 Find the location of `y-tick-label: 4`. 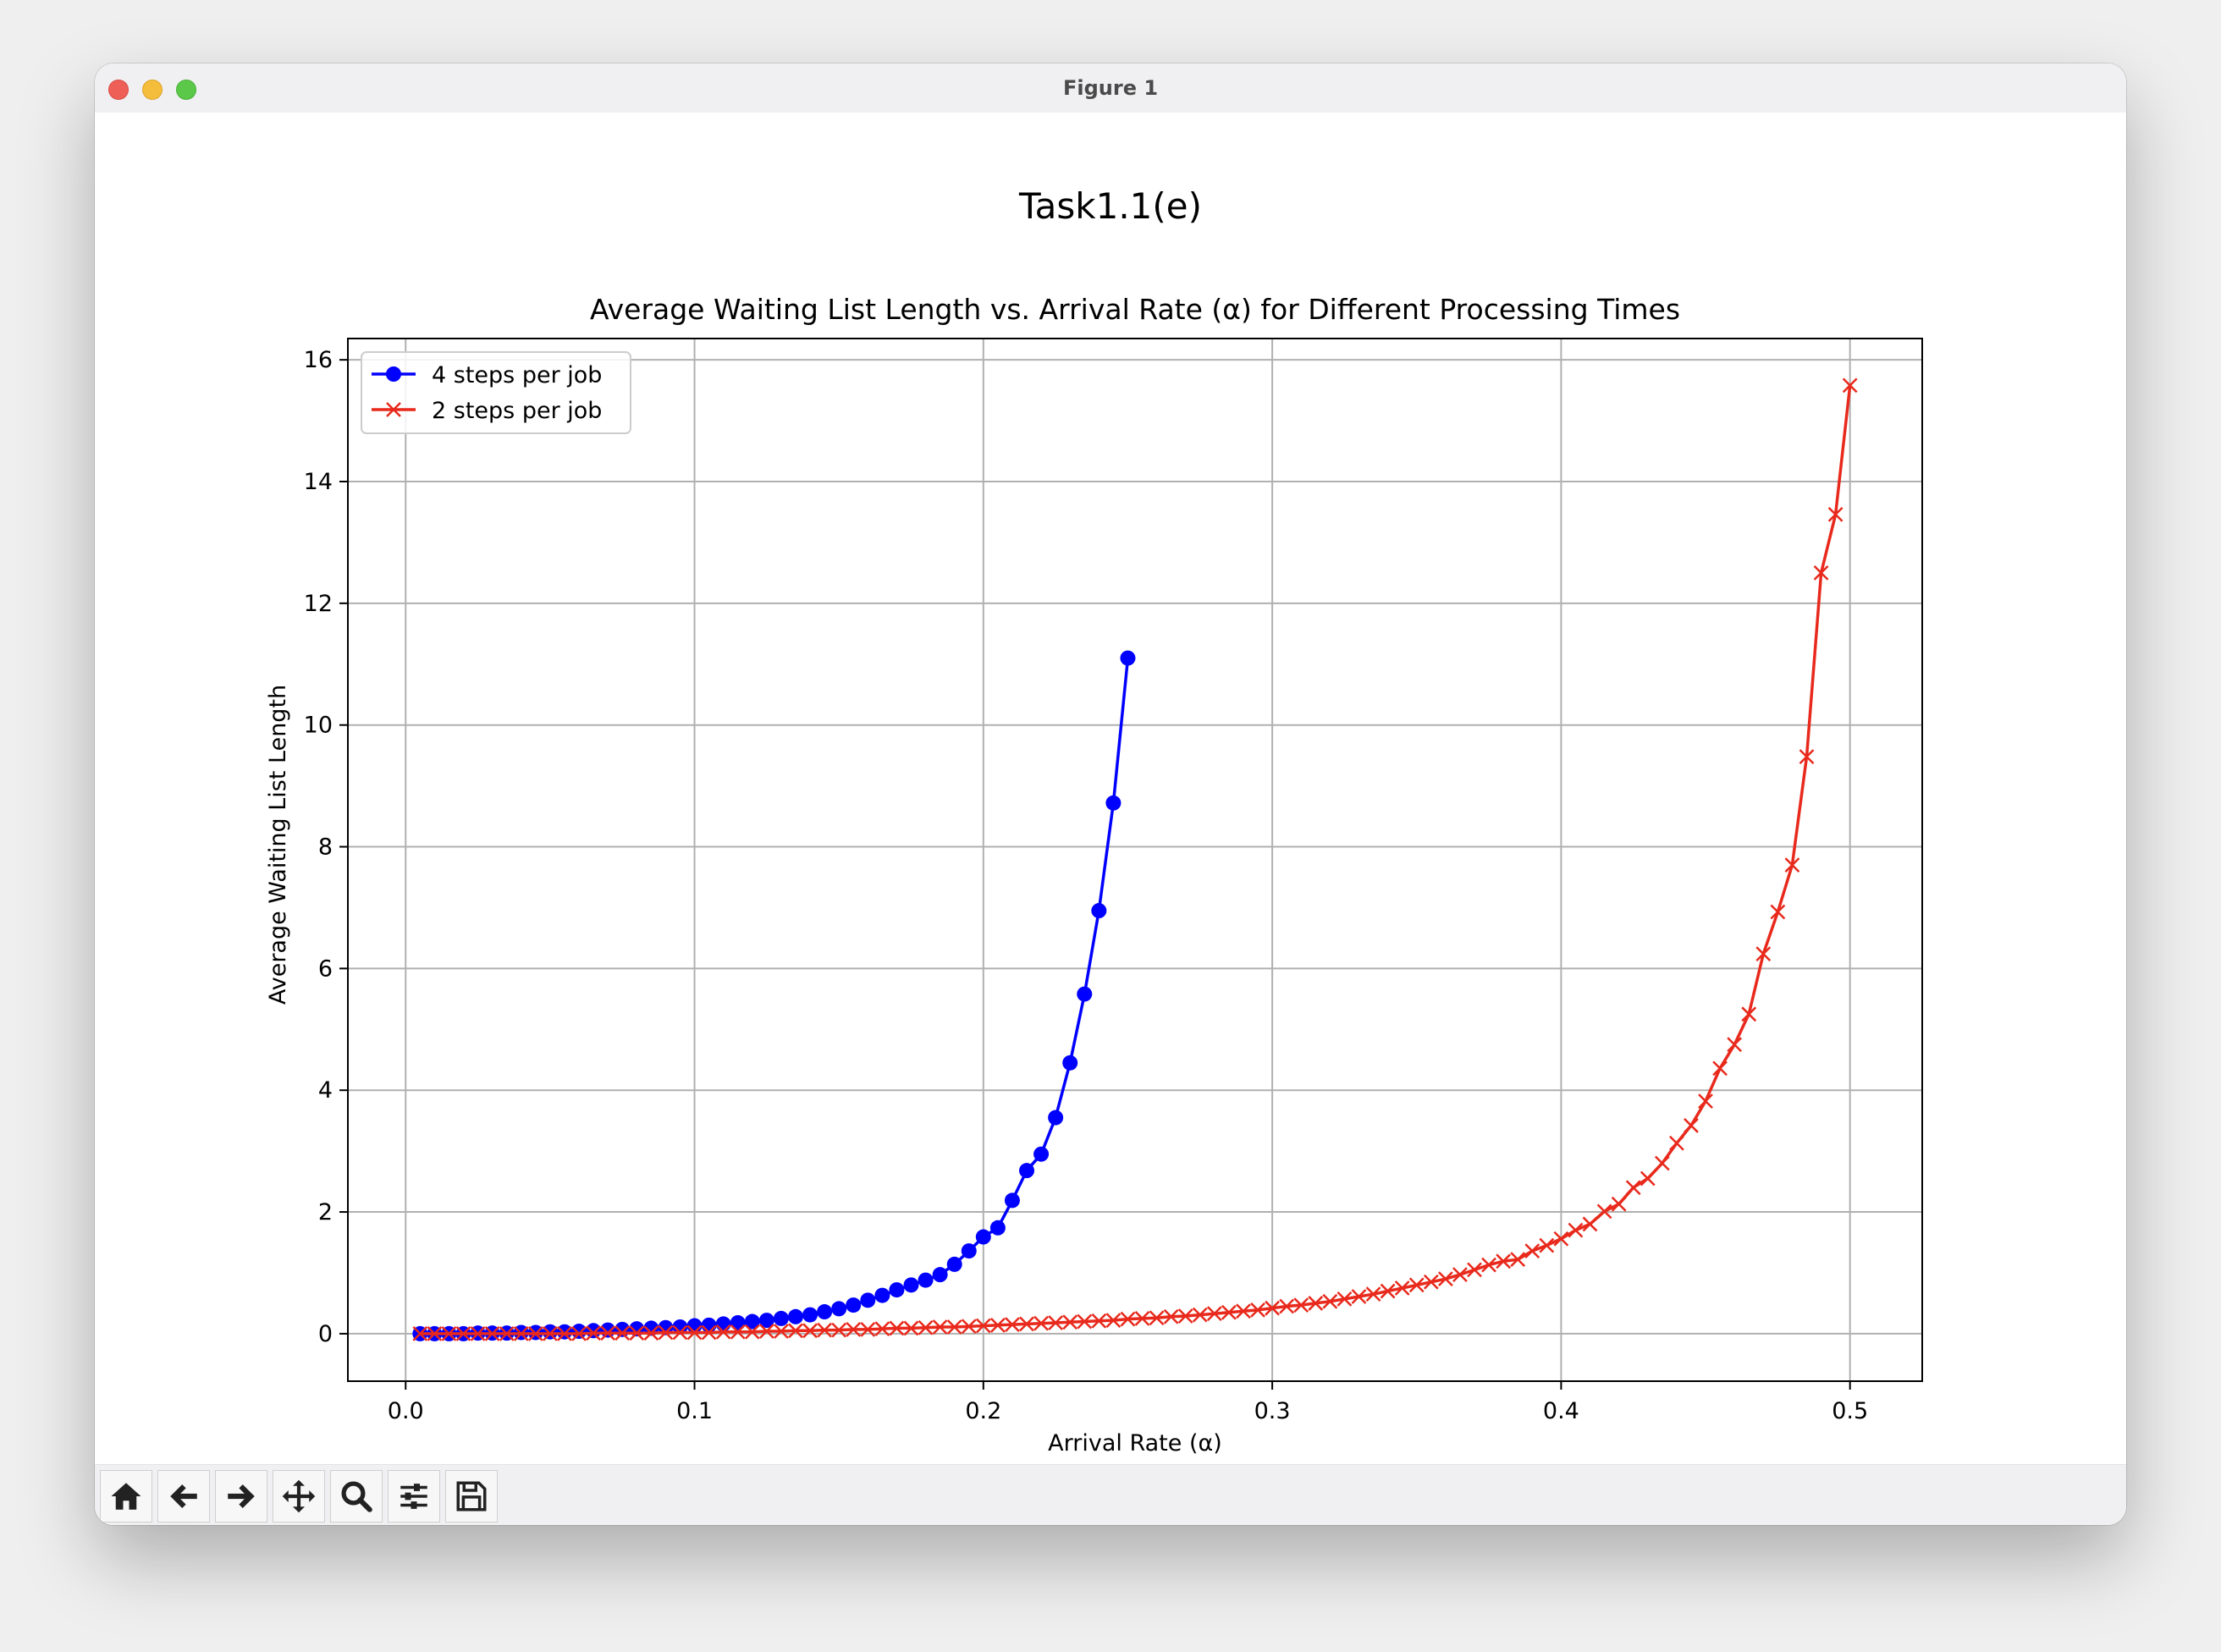

y-tick-label: 4 is located at coordinates (326, 1090).